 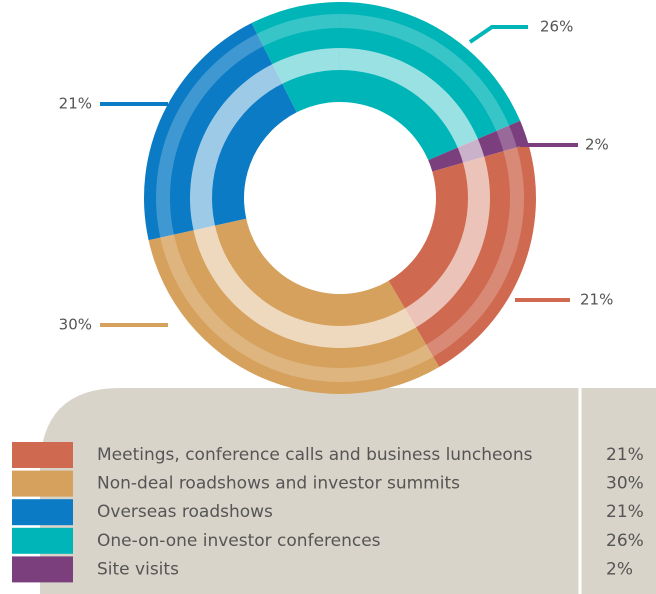 I want to click on legend-value: 2%, so click(x=619, y=569).